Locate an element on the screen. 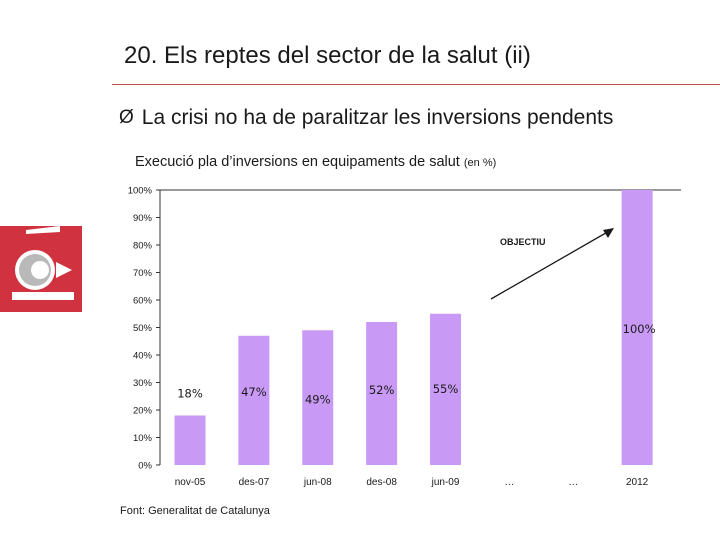 The image size is (720, 540). generalitat-logo-icon is located at coordinates (41, 269).